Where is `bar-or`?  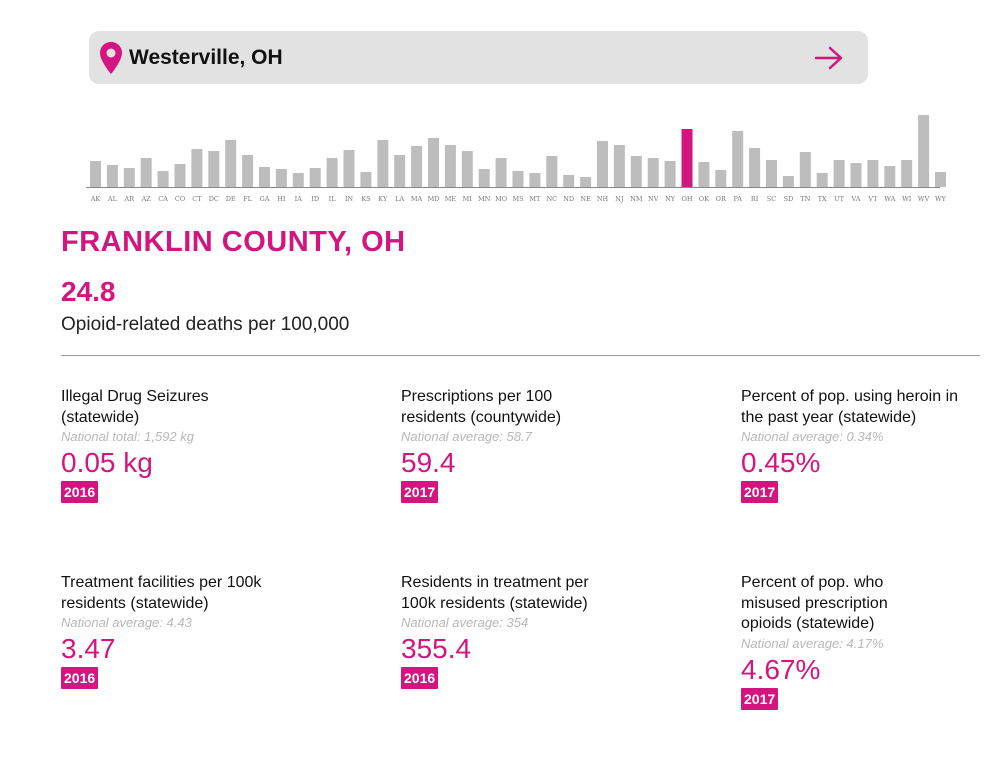 bar-or is located at coordinates (721, 178).